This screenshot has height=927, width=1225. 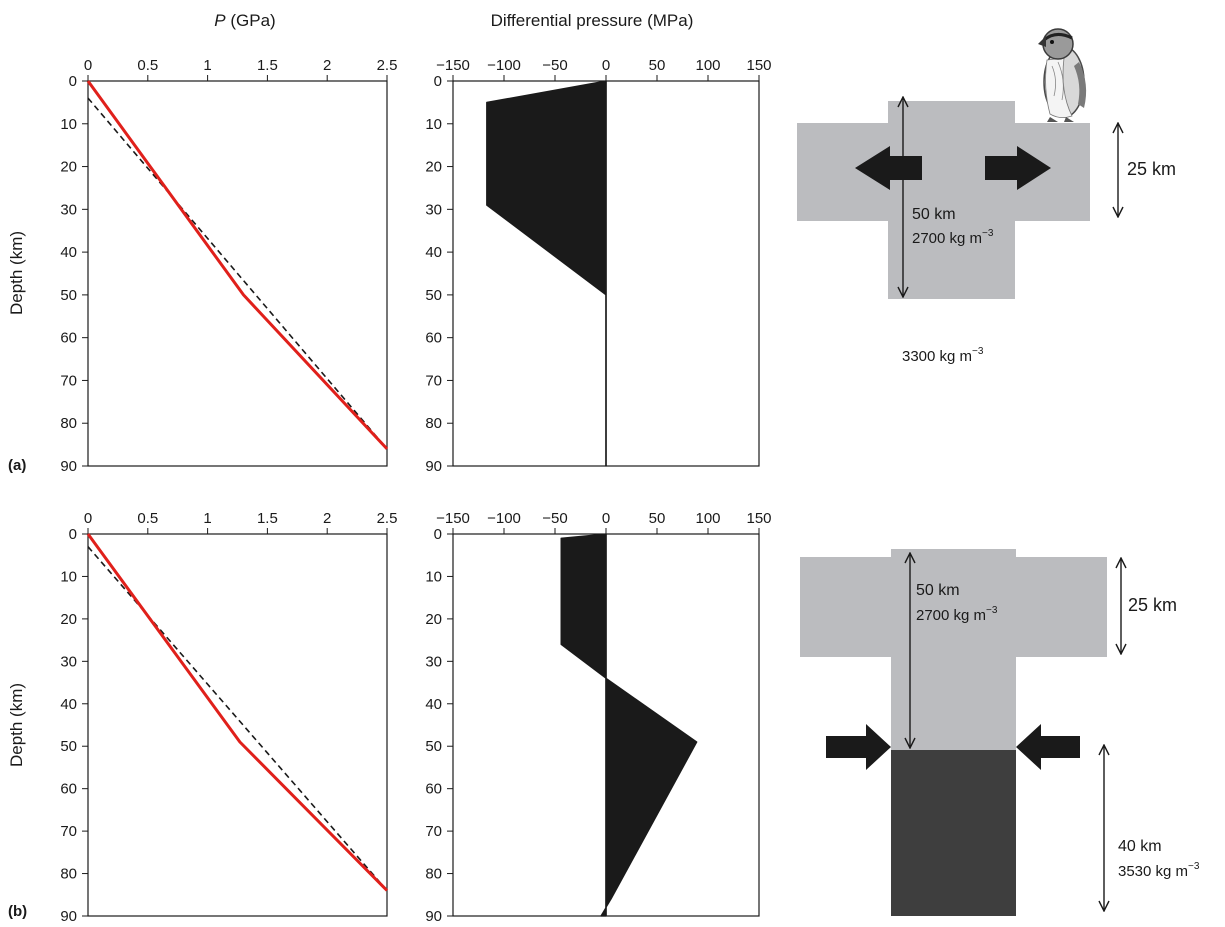 What do you see at coordinates (858, 747) in the screenshot?
I see `arrow-inward-left-icon` at bounding box center [858, 747].